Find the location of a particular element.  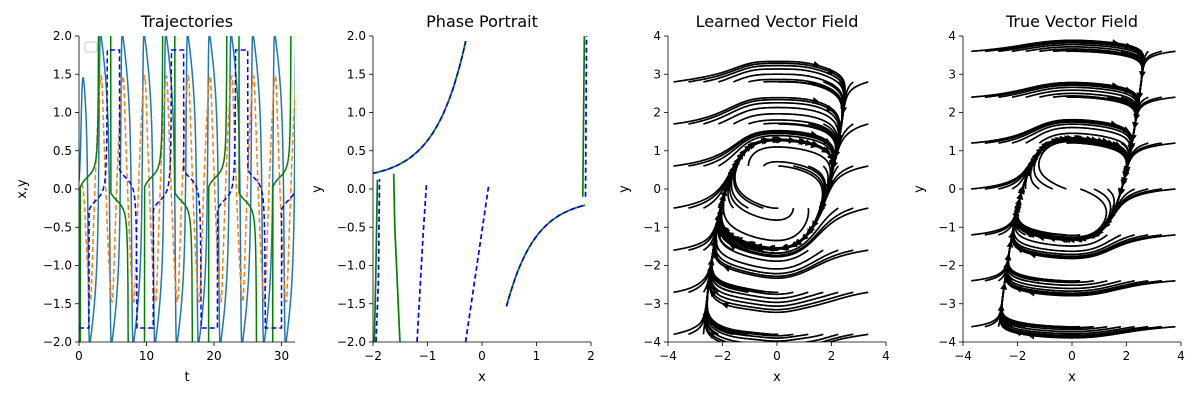

ylabel-true: y is located at coordinates (919, 189).